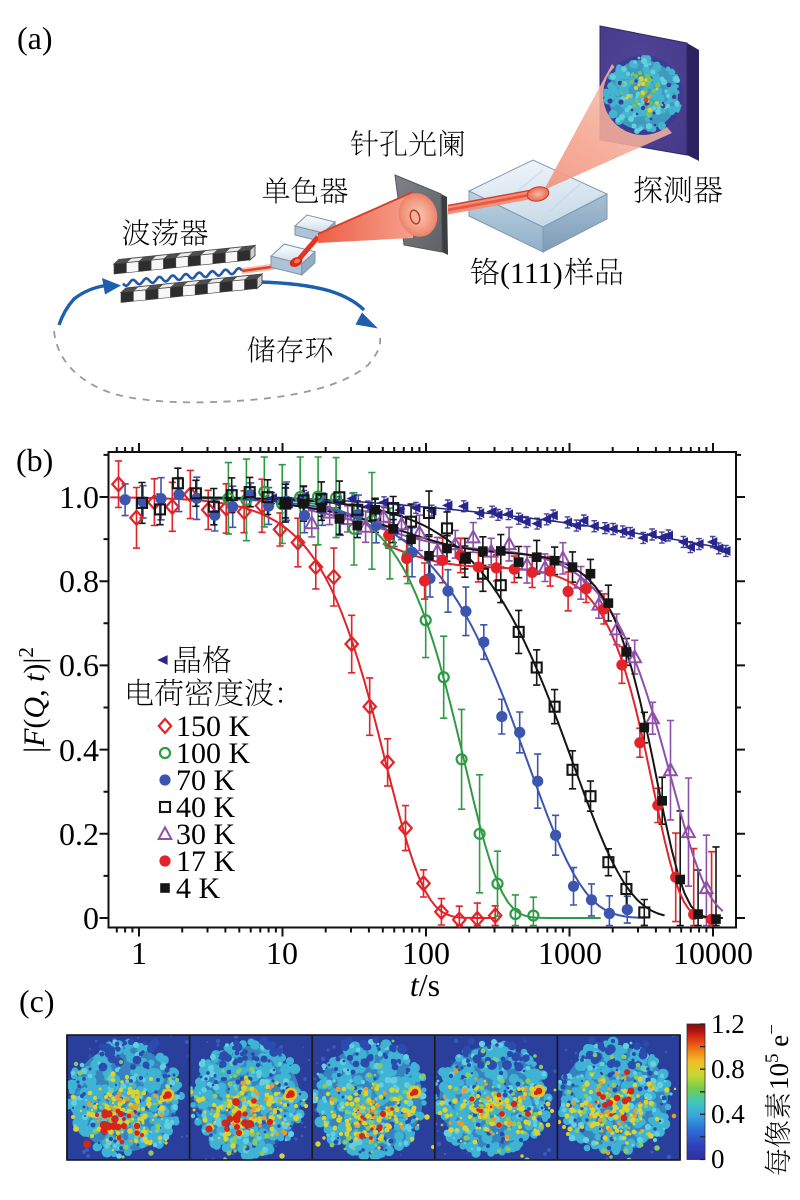  Describe the element at coordinates (531, 273) in the screenshot. I see `svg-text: (111)` at that location.